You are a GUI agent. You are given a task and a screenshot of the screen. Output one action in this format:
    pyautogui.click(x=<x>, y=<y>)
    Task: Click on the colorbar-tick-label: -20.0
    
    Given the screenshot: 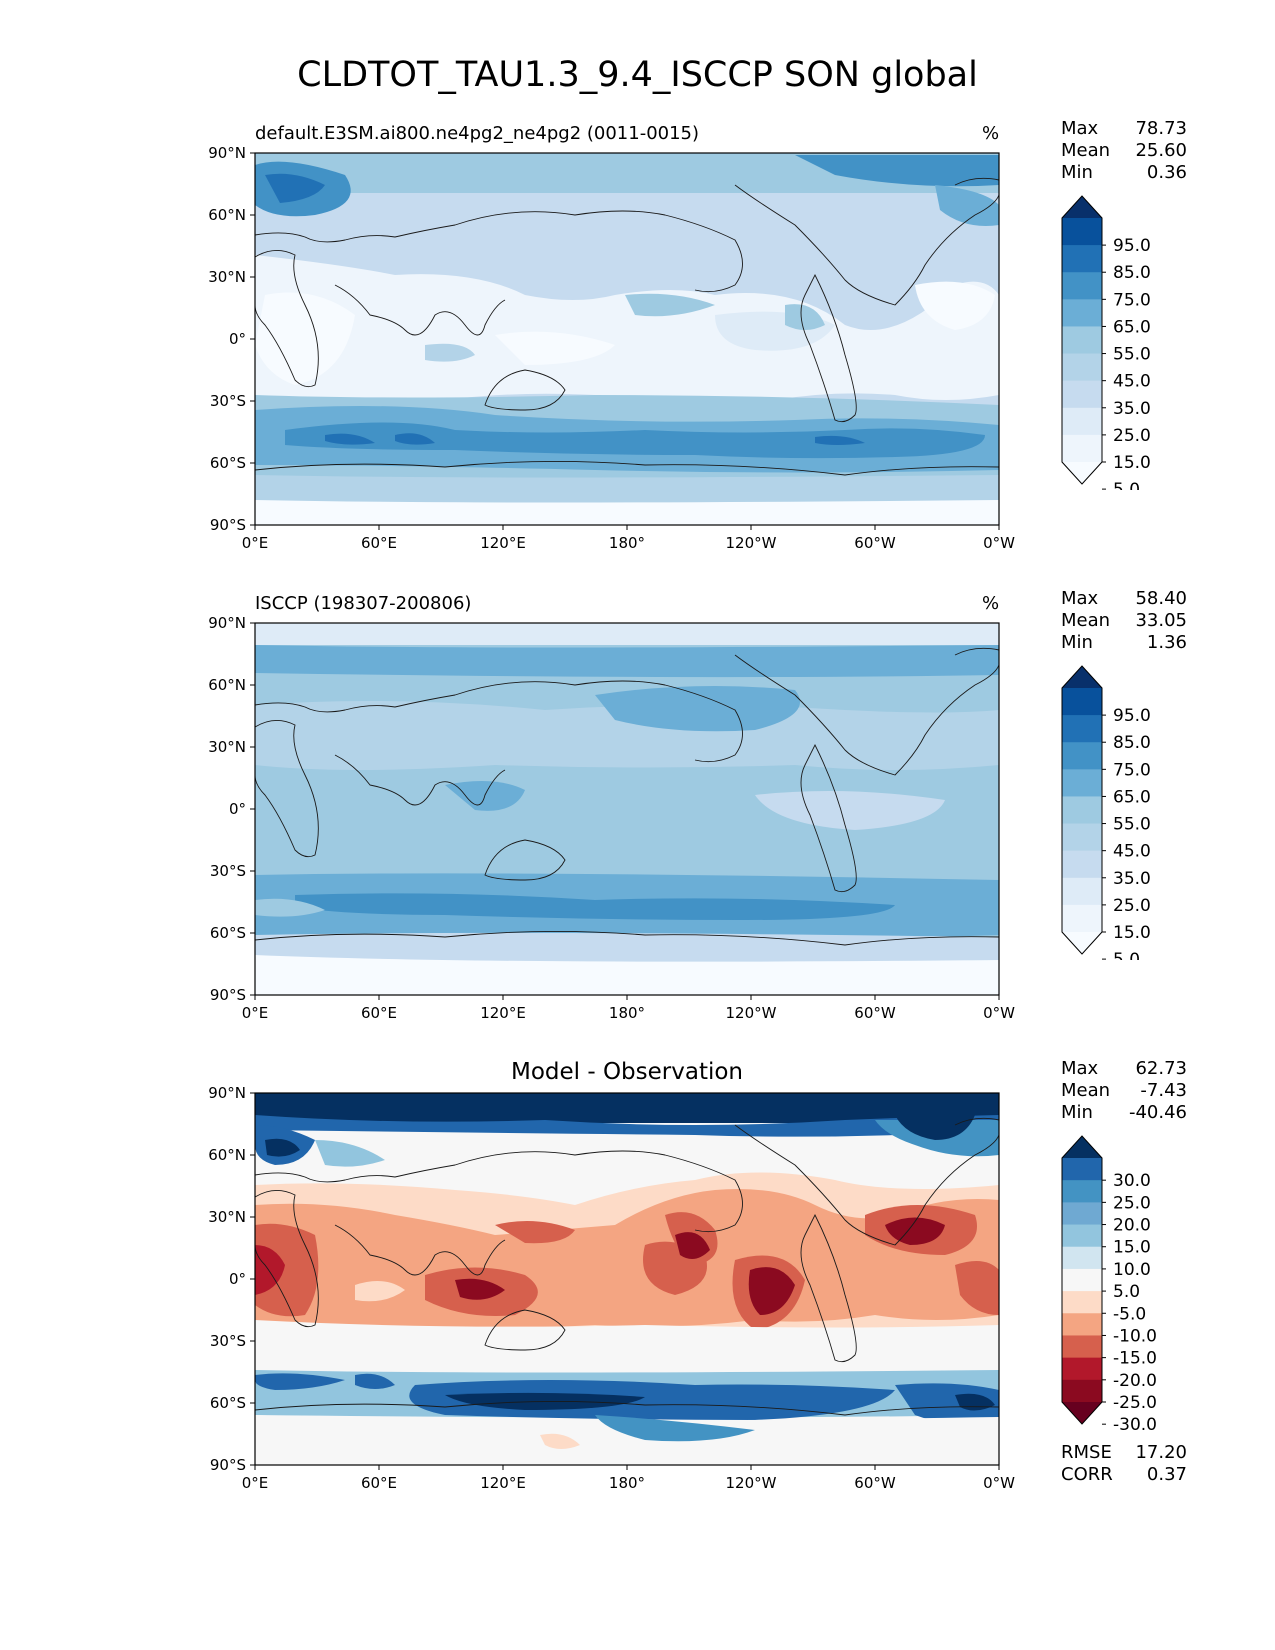 What is the action you would take?
    pyautogui.click(x=1135, y=1381)
    